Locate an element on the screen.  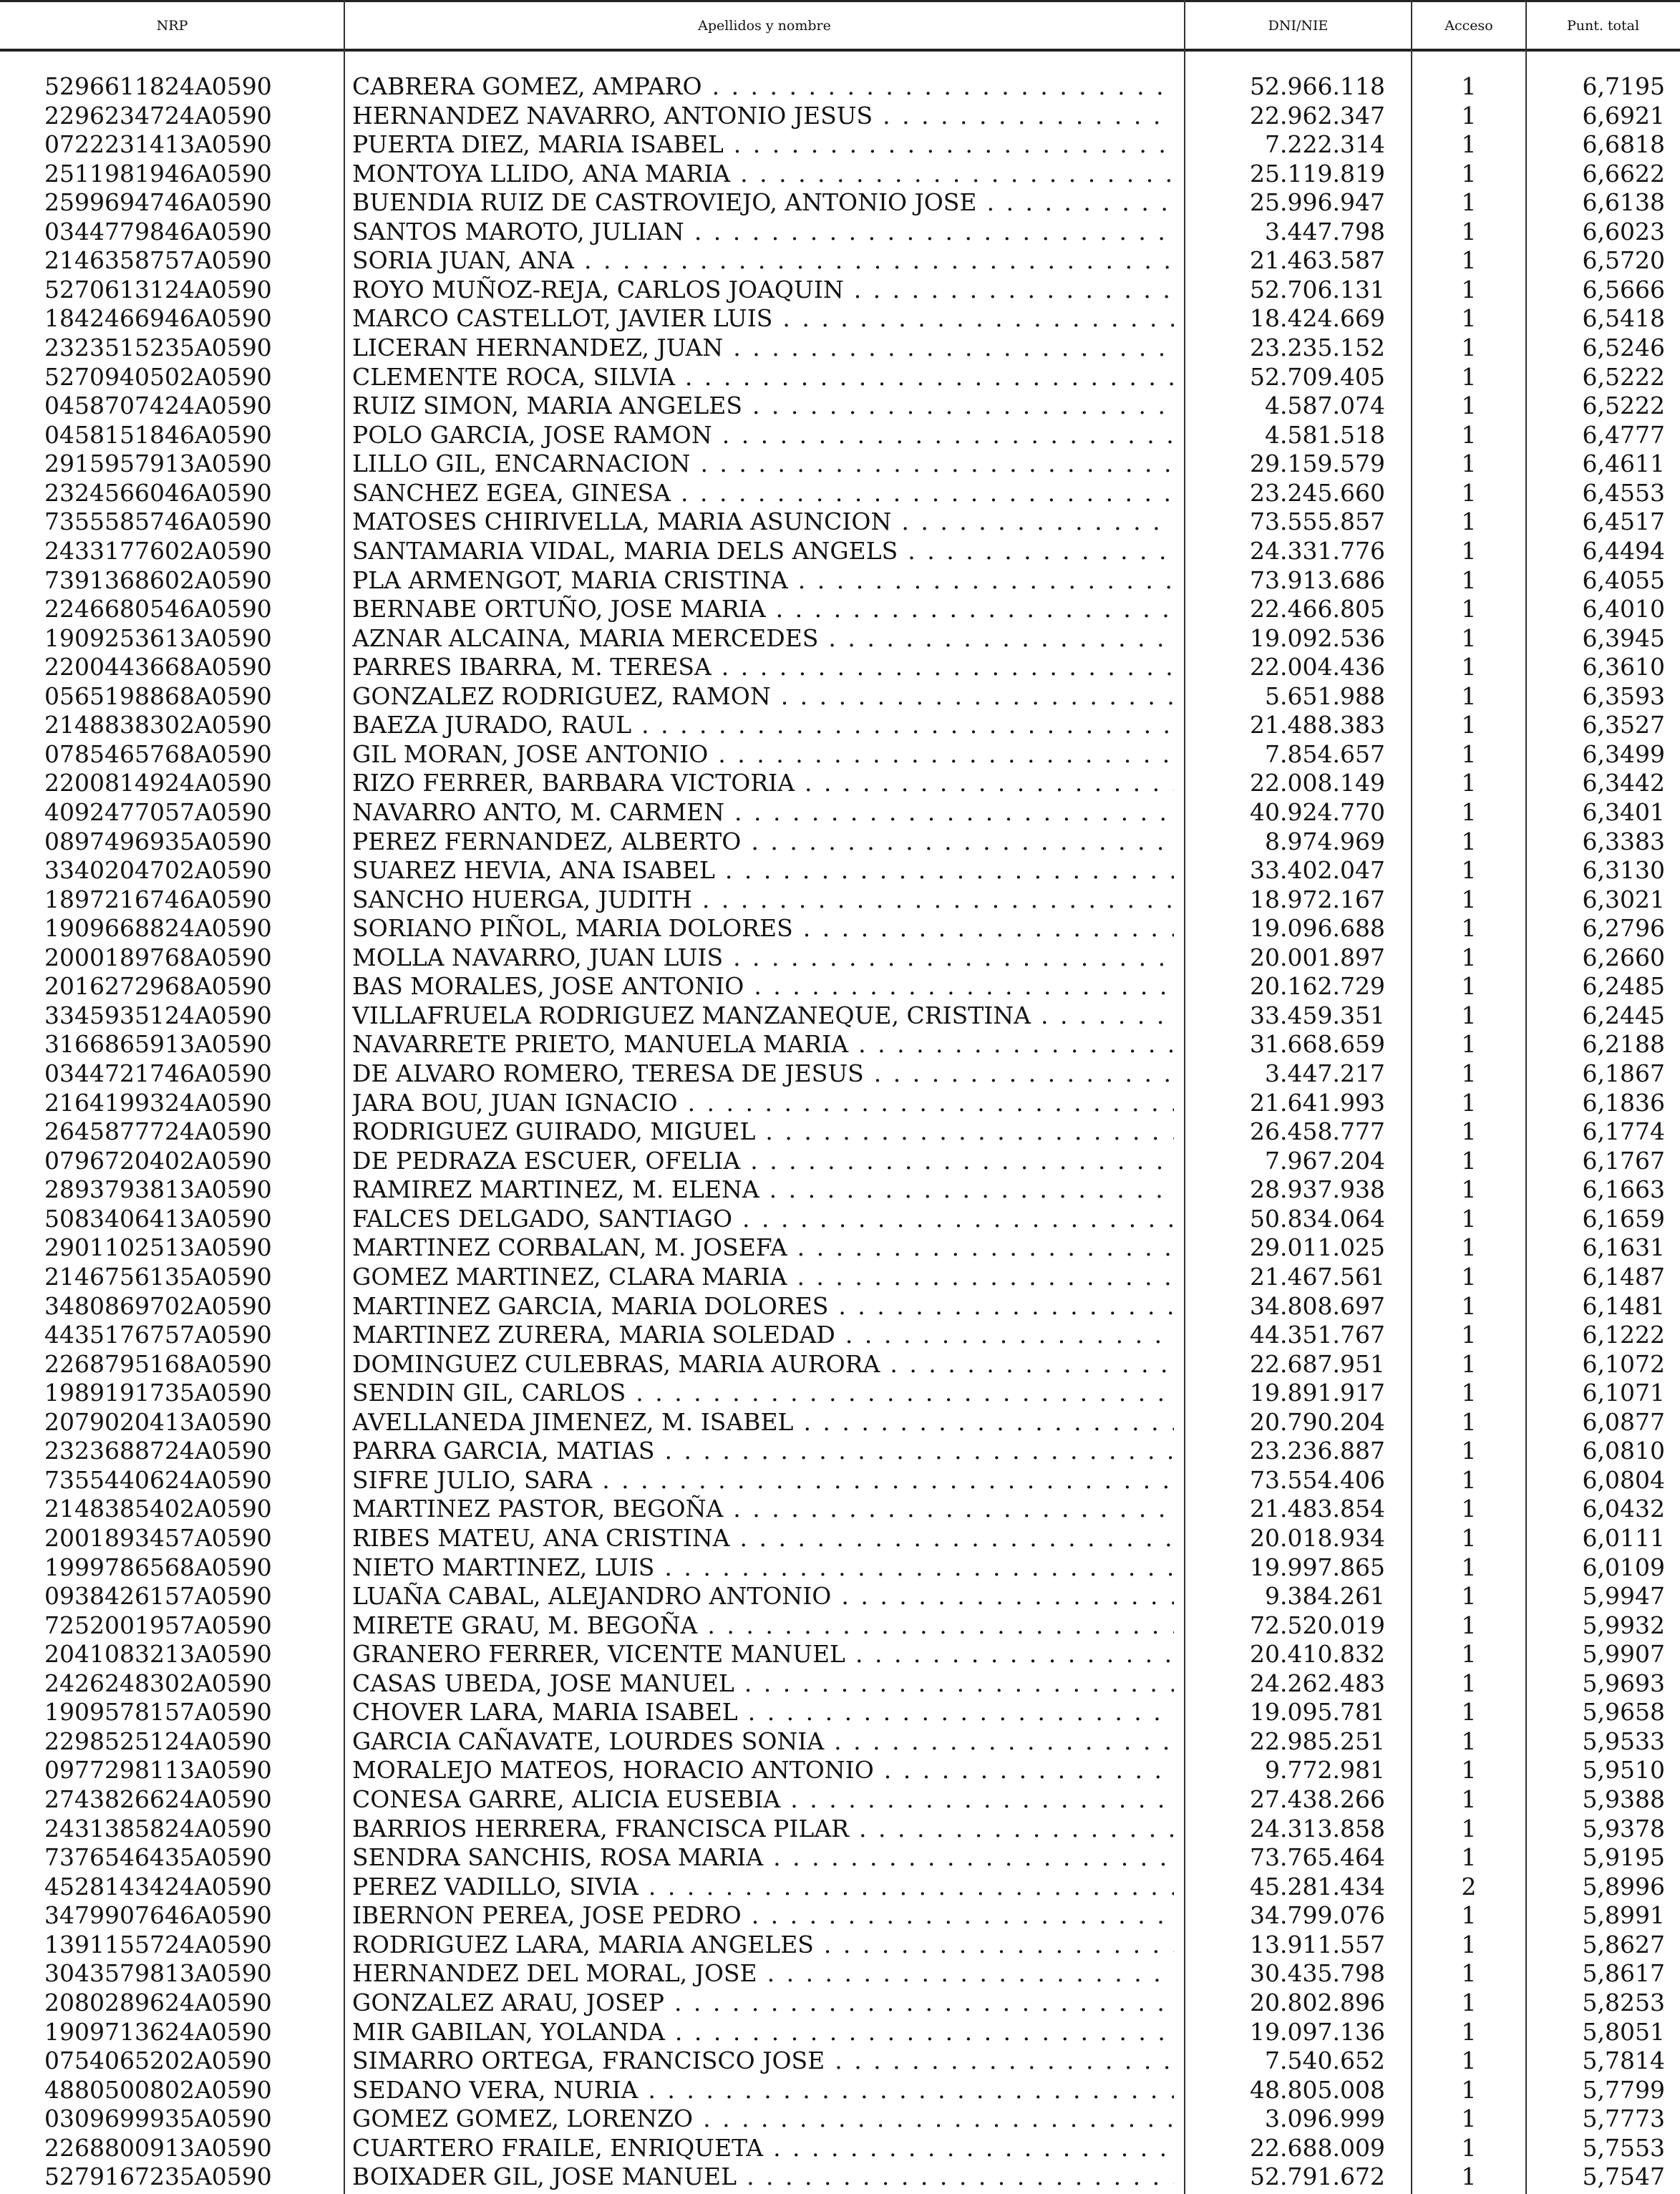
name-text: MARCO CASTELLOT, JAVIER LUIS is located at coordinates (562, 318).